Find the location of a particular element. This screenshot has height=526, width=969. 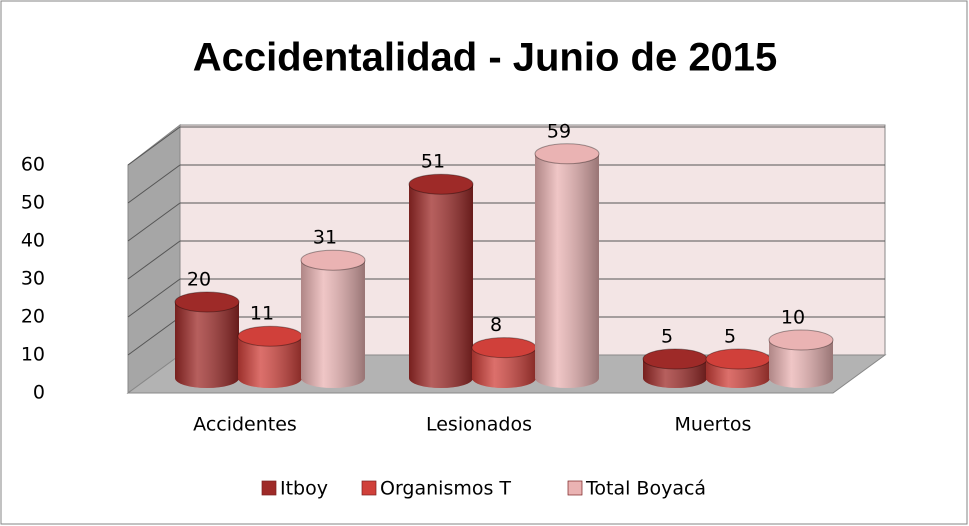

side-wall is located at coordinates (154, 258).